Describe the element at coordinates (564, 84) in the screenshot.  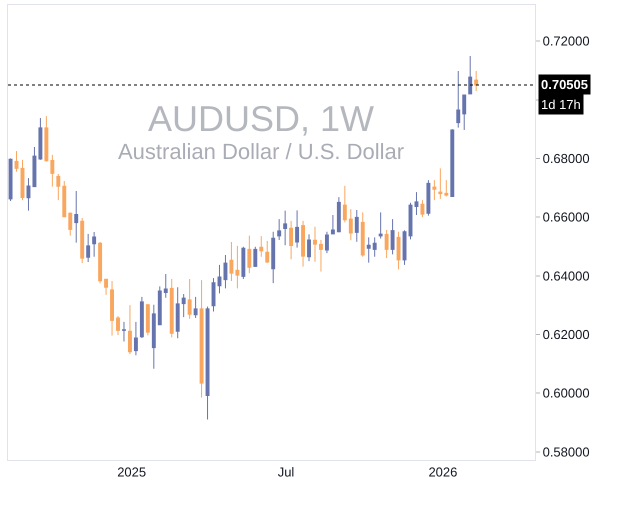
I see `ref-line-label: 0.70505` at that location.